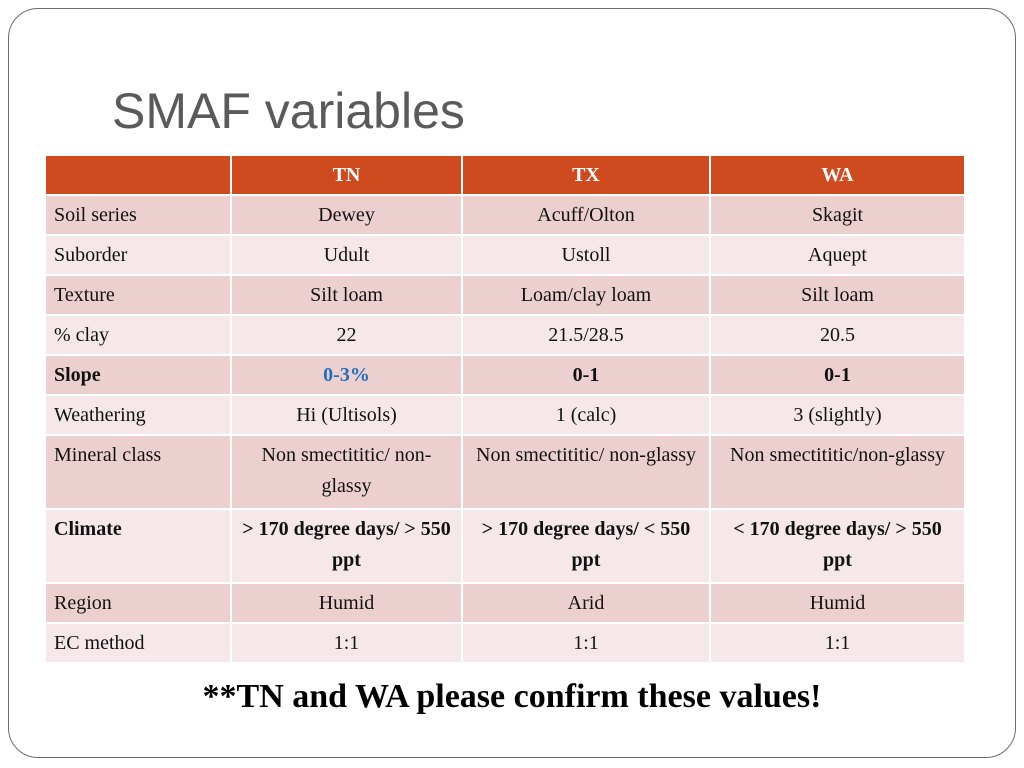 This screenshot has width=1024, height=768. Describe the element at coordinates (138, 375) in the screenshot. I see `row-label: Slope` at that location.